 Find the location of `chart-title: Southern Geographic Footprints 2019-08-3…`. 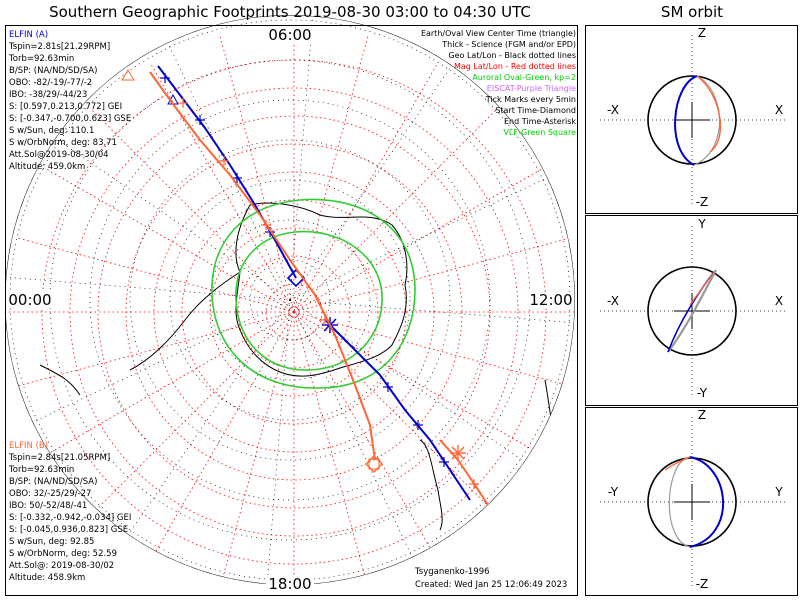

chart-title: Southern Geographic Footprints 2019-08-3… is located at coordinates (290, 12).